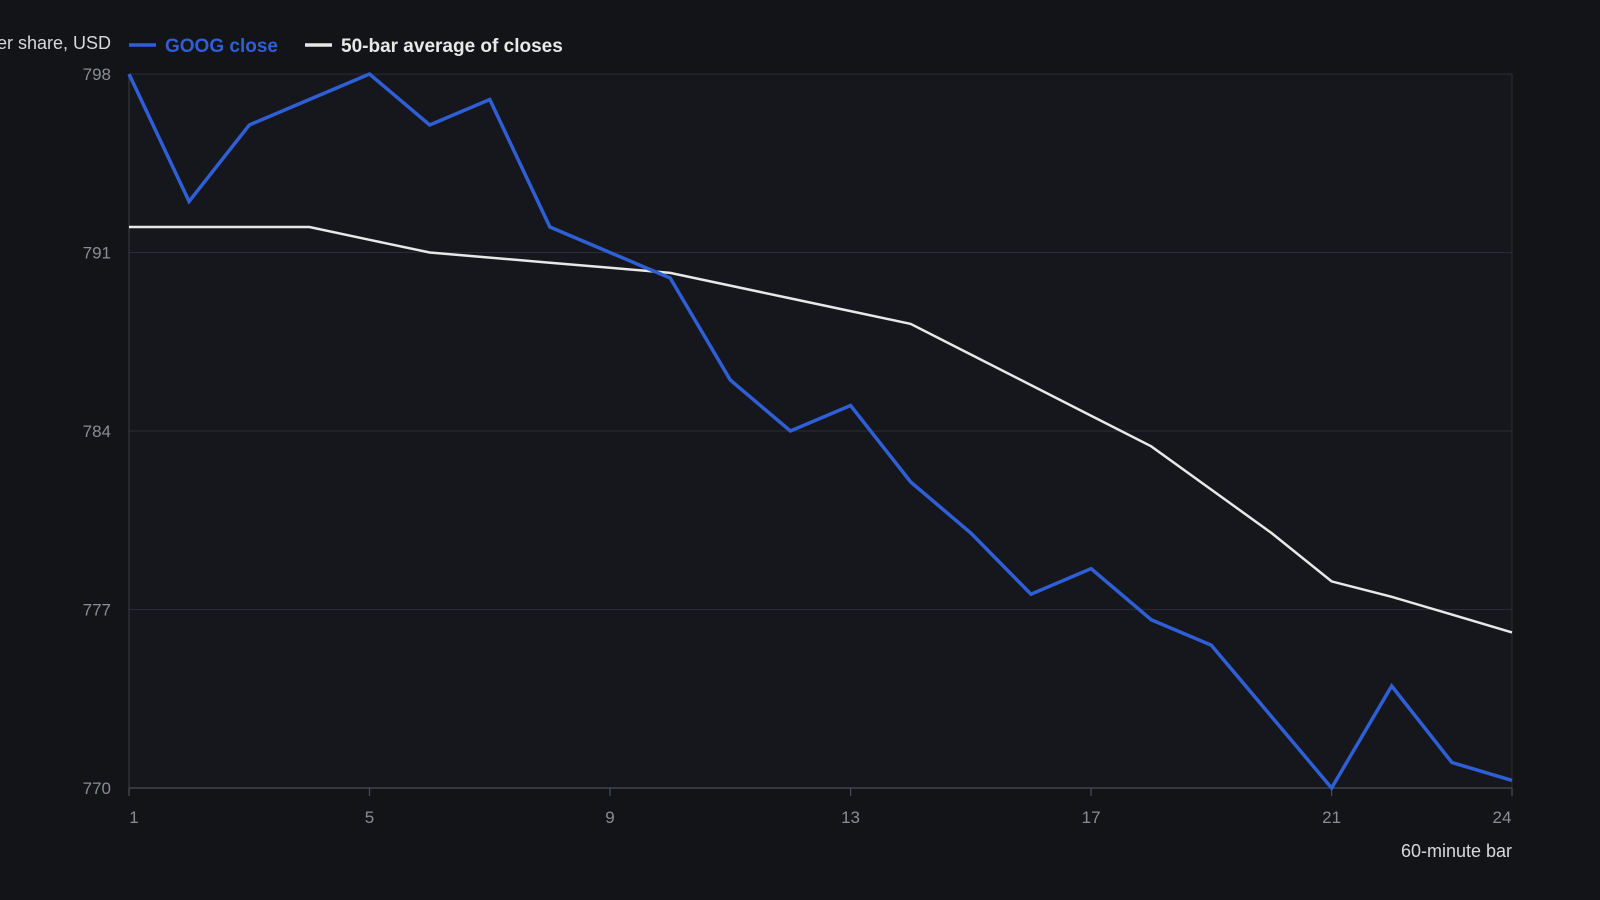 This screenshot has width=1600, height=900. I want to click on legend-label-average: 50-bar average of closes, so click(452, 46).